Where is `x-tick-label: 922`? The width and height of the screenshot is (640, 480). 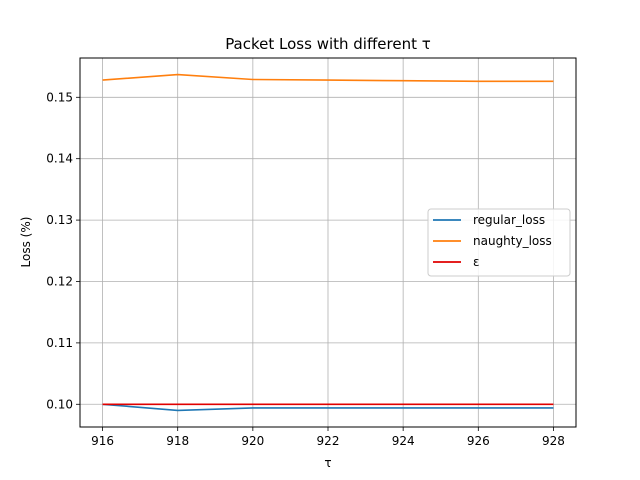
x-tick-label: 922 is located at coordinates (328, 441).